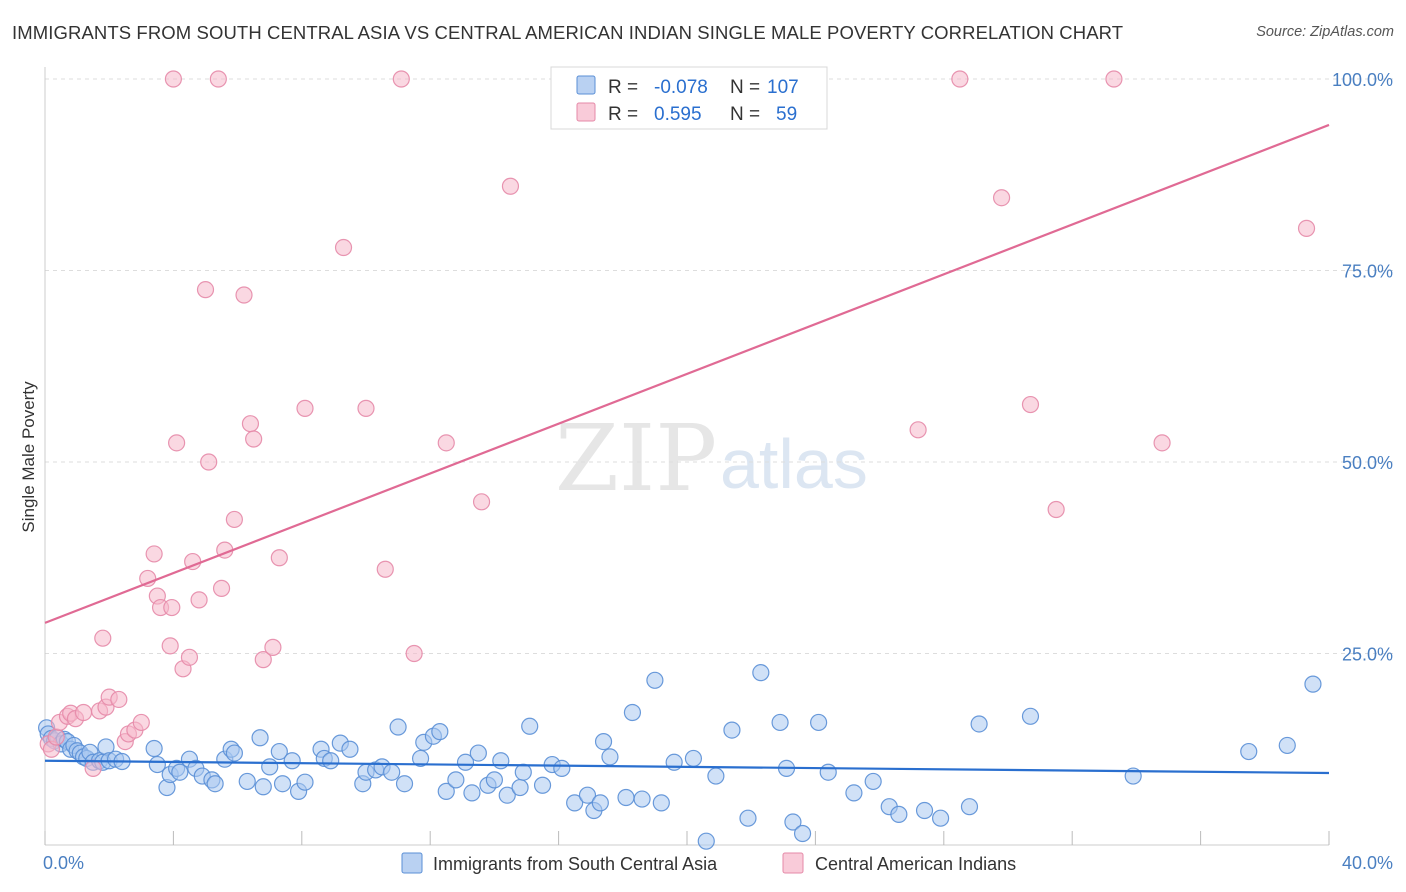 Image resolution: width=1406 pixels, height=892 pixels. What do you see at coordinates (28, 457) in the screenshot?
I see `y-axis-label: Single Male Poverty` at bounding box center [28, 457].